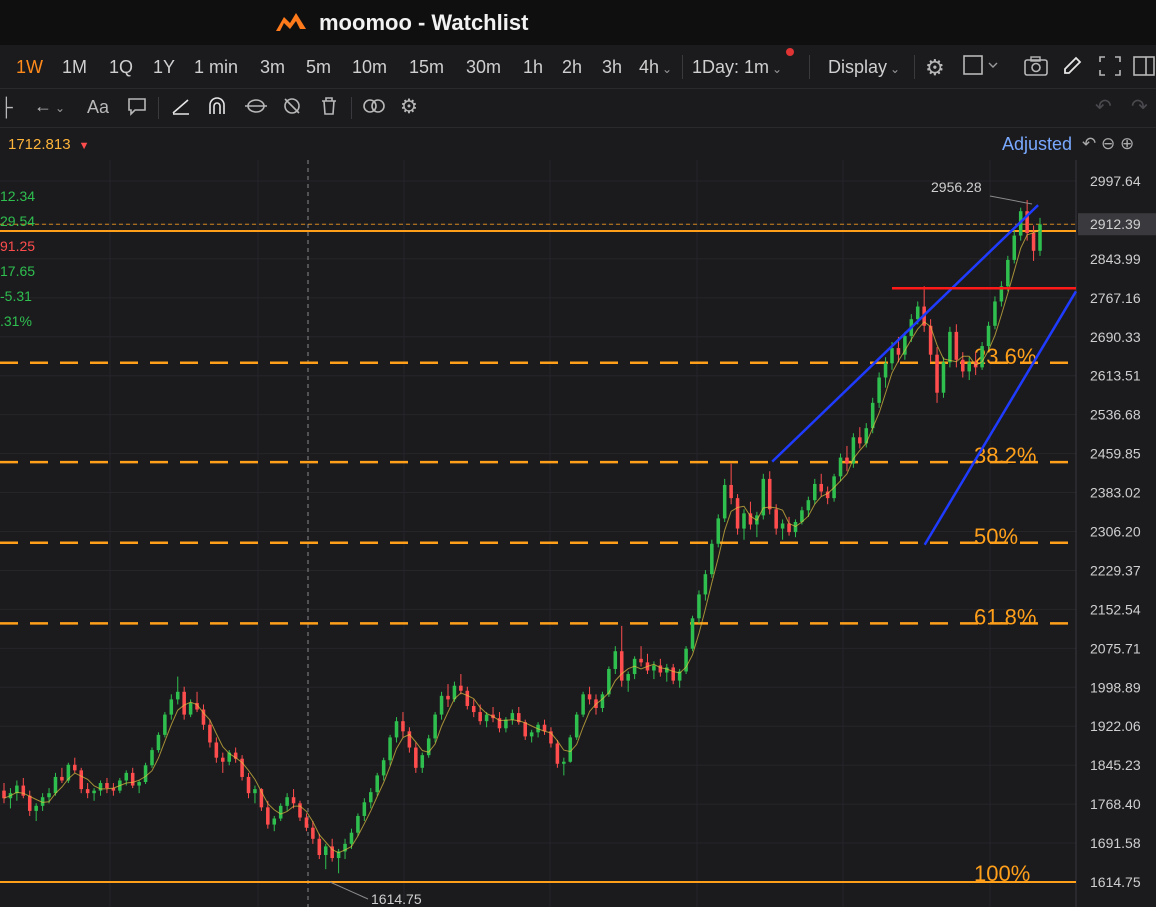 The width and height of the screenshot is (1156, 907). I want to click on layout-dropdown, so click(983, 68).